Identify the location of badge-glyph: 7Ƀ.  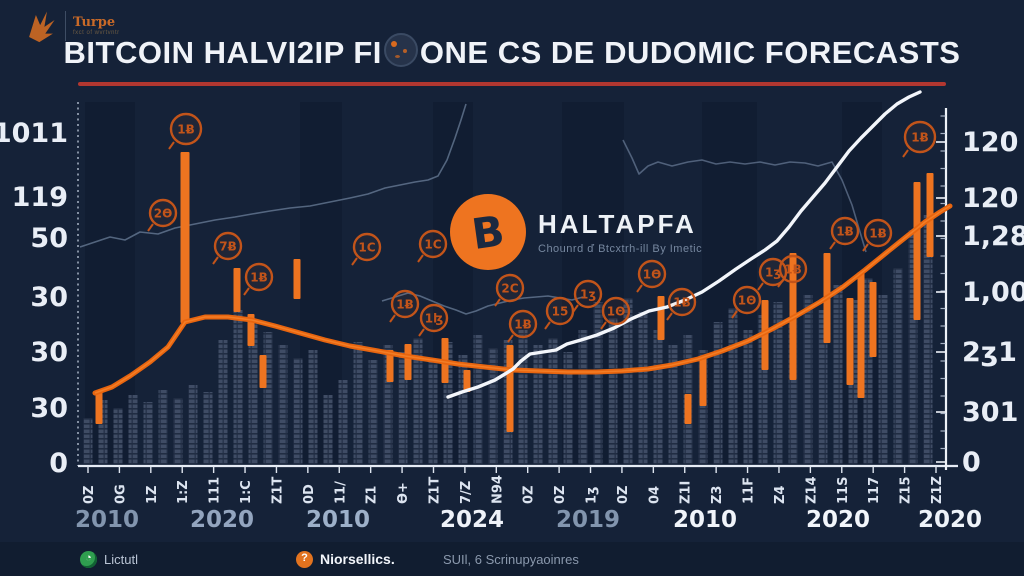
(228, 247).